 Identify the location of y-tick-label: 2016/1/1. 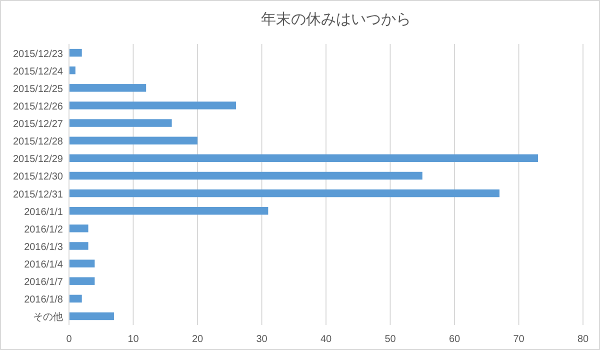
(44, 212).